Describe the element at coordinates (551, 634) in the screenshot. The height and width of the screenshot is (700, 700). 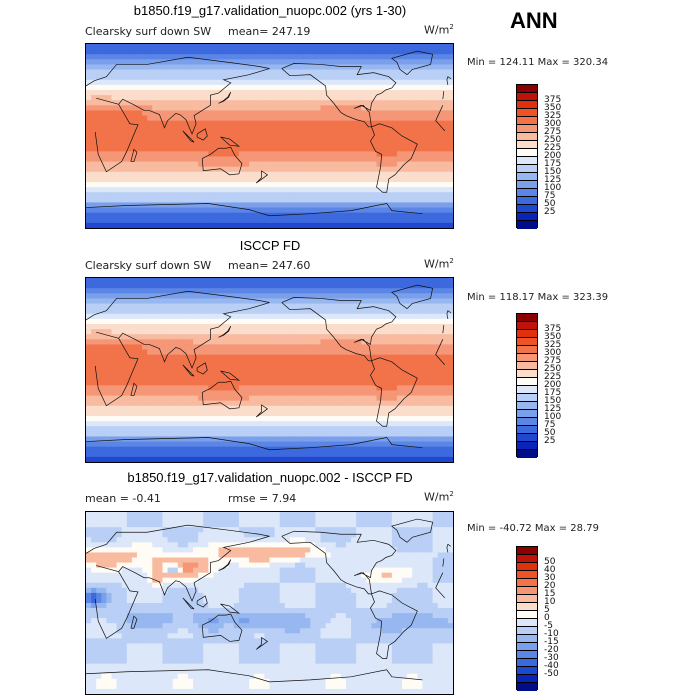
I see `colorbar-label: -10` at that location.